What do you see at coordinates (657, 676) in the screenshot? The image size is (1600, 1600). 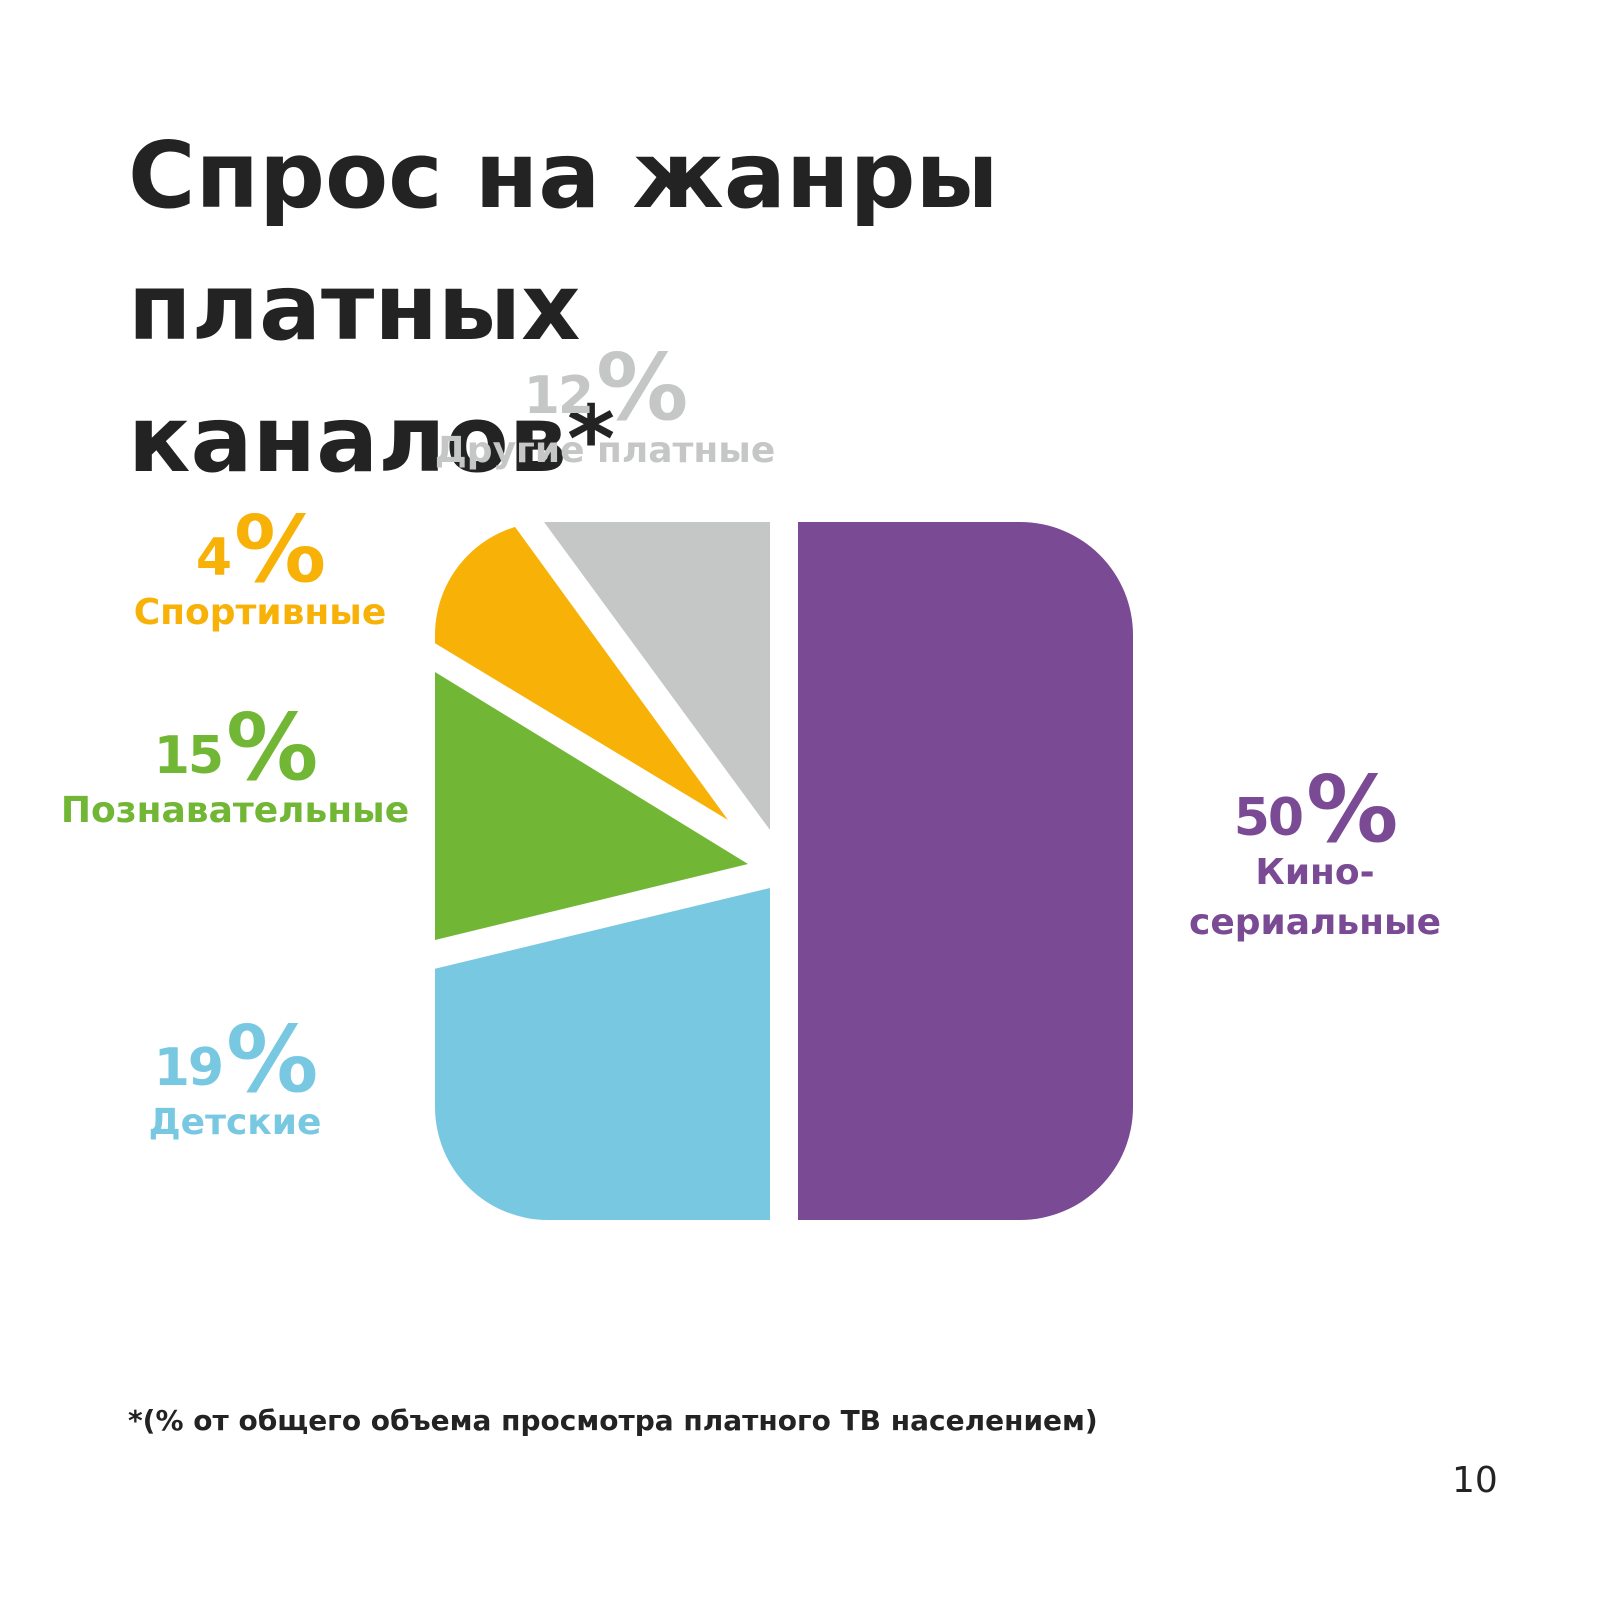 I see `slice-other` at bounding box center [657, 676].